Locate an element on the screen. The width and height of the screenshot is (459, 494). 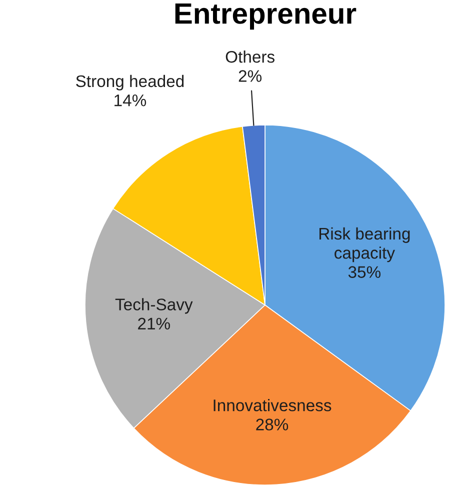
slice-label: Strong headed is located at coordinates (130, 82).